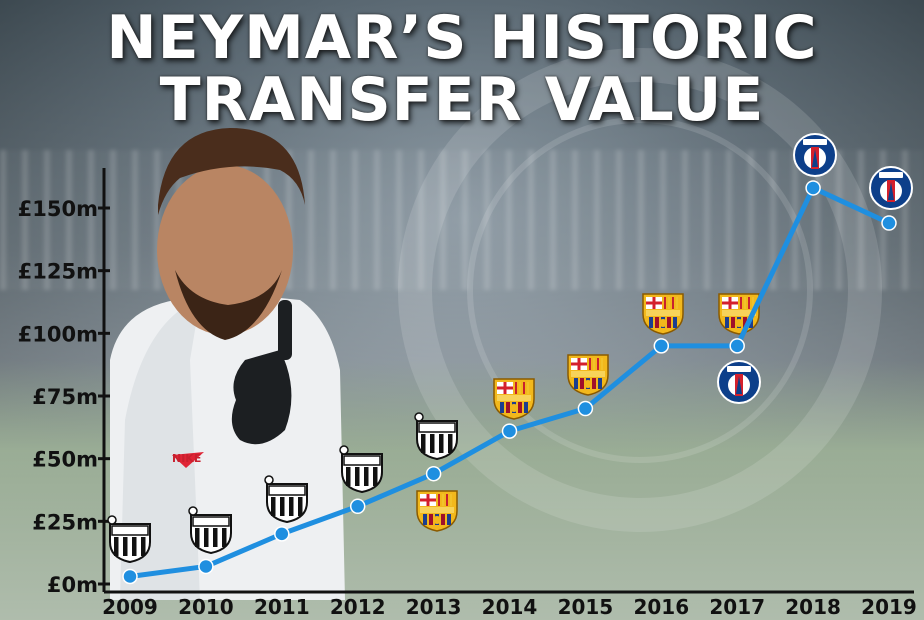 The height and width of the screenshot is (620, 924). I want to click on title-line-1: NEYMAR’S HISTORIC, so click(462, 38).